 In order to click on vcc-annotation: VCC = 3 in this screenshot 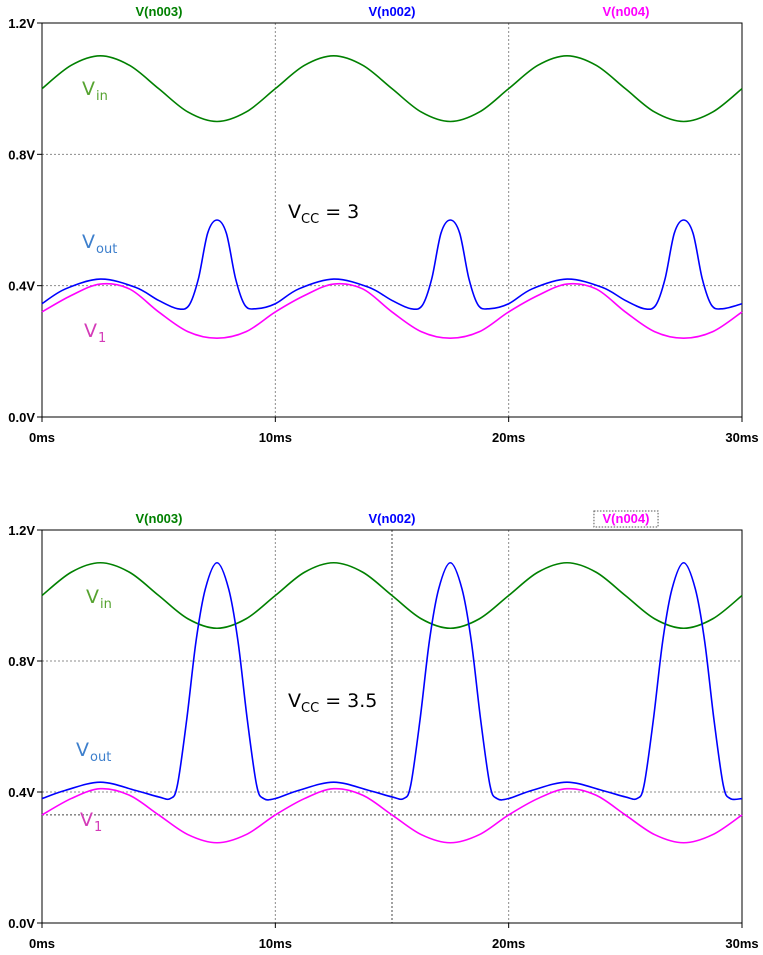, I will do `click(323, 214)`.